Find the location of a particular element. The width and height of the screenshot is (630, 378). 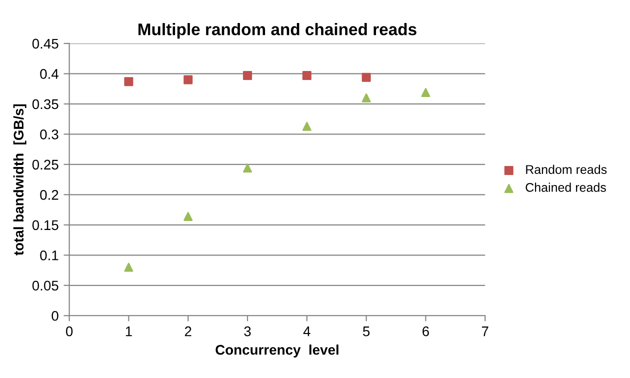

legend-label: Chained reads is located at coordinates (566, 187).